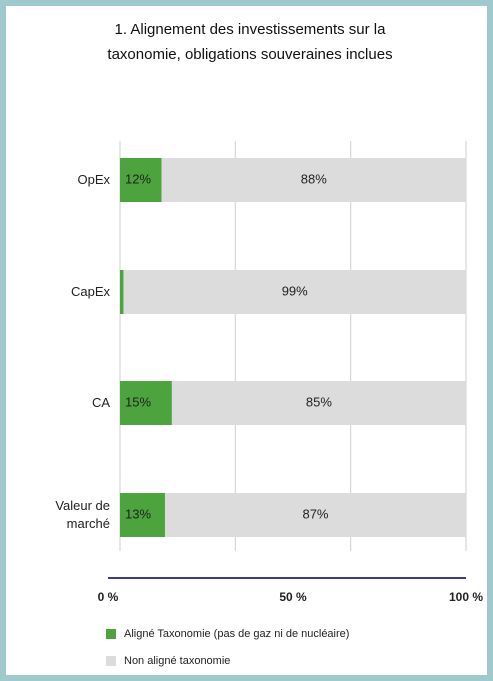 The image size is (493, 681). What do you see at coordinates (138, 401) in the screenshot?
I see `value-label: 15%` at bounding box center [138, 401].